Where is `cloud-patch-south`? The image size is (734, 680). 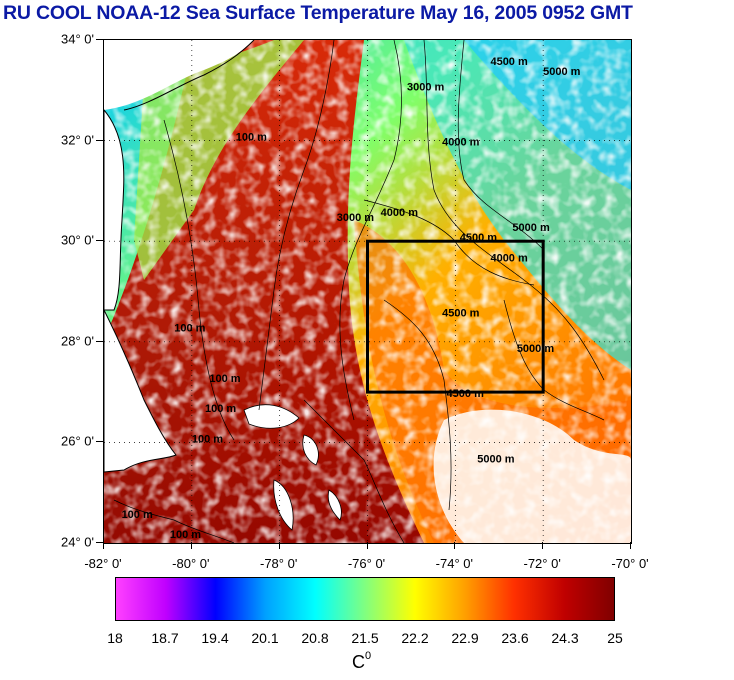 cloud-patch-south is located at coordinates (532, 476).